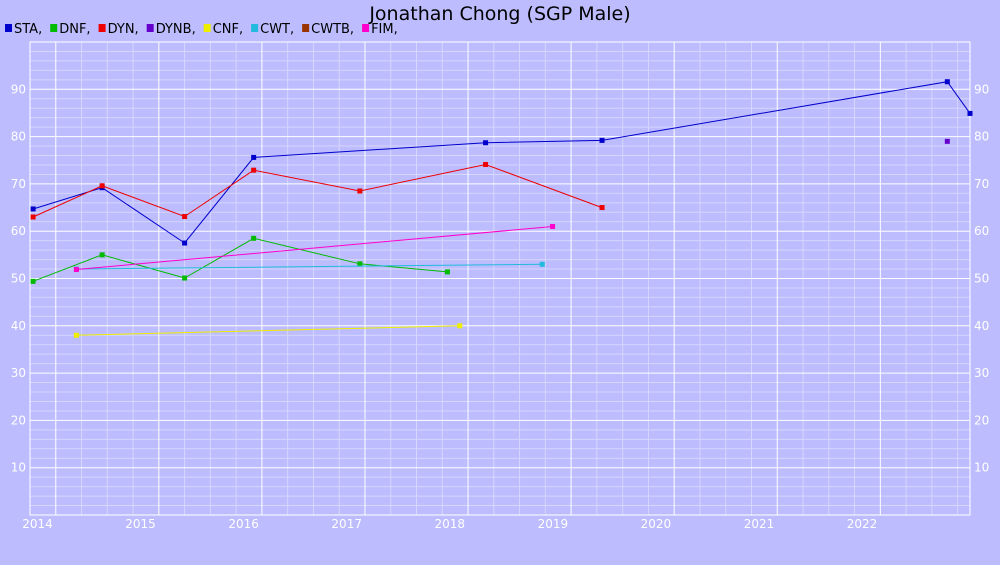 The image size is (1000, 565). What do you see at coordinates (656, 524) in the screenshot?
I see `x-tick-label: 2020` at bounding box center [656, 524].